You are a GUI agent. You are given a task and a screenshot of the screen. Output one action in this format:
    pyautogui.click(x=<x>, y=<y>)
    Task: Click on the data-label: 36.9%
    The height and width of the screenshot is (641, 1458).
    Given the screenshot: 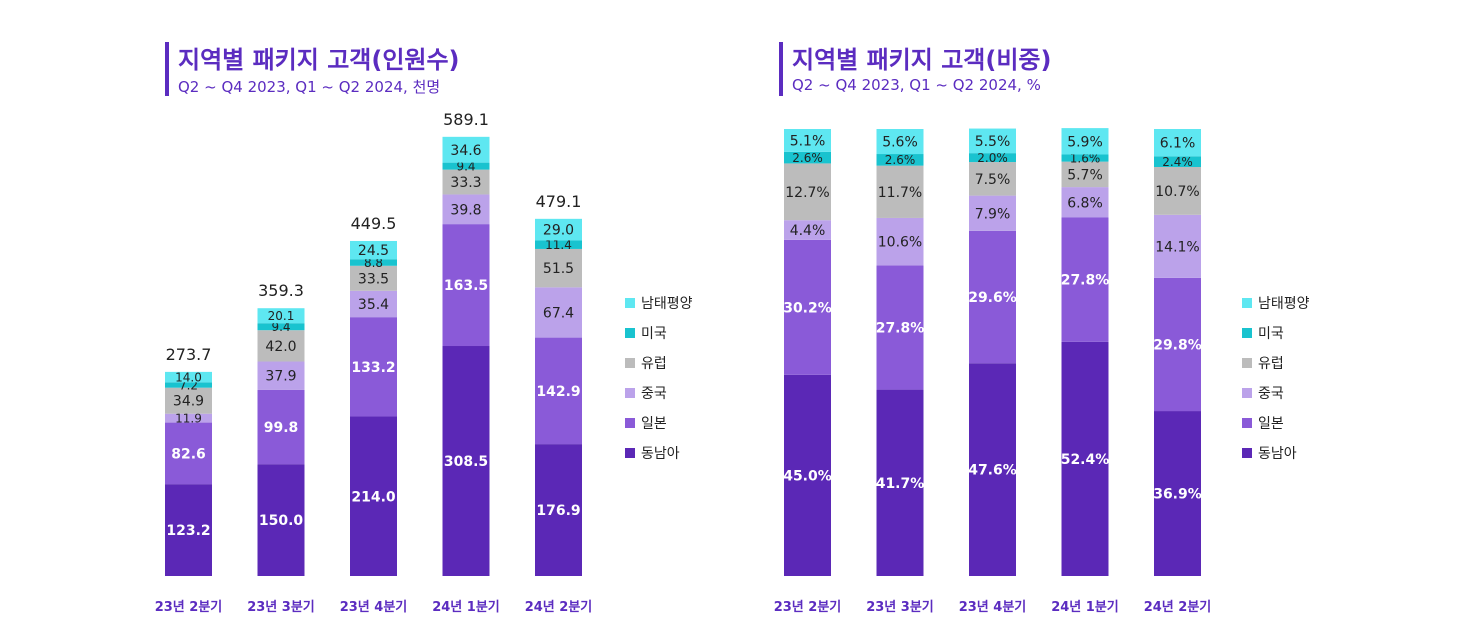 What is the action you would take?
    pyautogui.click(x=1177, y=495)
    